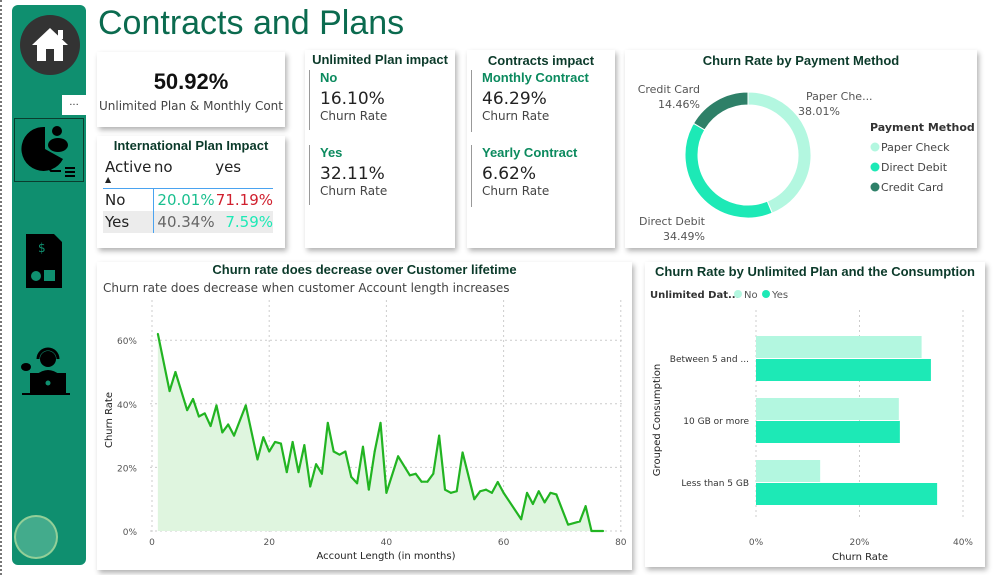 The image size is (1000, 575). Describe the element at coordinates (127, 342) in the screenshot. I see `y-tick-label: 60%` at that location.